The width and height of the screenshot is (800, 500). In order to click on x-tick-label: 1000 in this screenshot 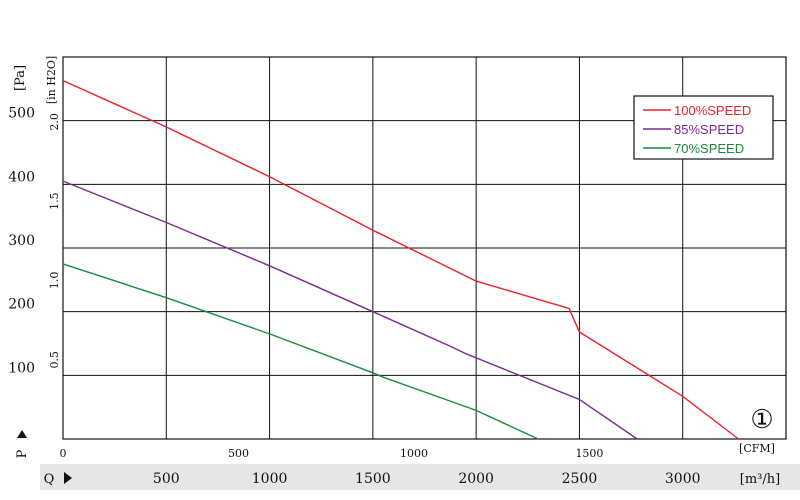, I will do `click(270, 479)`.